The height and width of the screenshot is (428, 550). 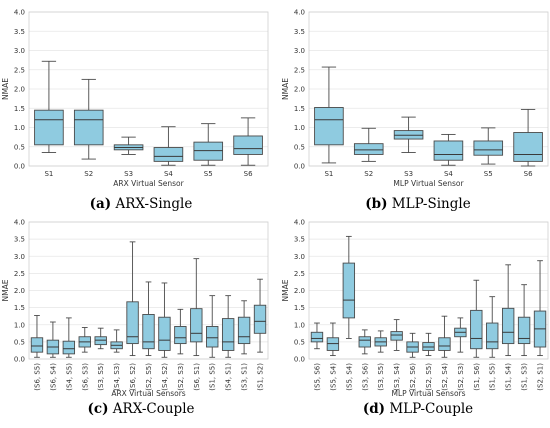 What do you see at coordinates (245, 377) in the screenshot?
I see `x-tick-label: (S3, S1)` at bounding box center [245, 377].